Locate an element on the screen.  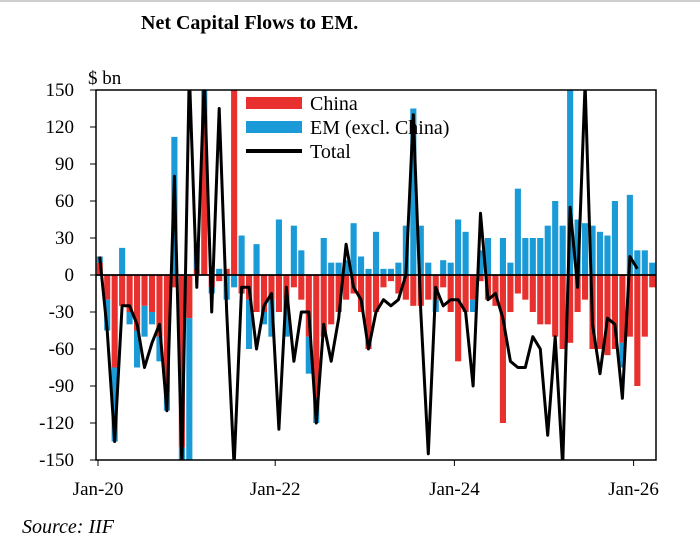
chart-title: Net Capital Flows to EM. is located at coordinates (250, 23).